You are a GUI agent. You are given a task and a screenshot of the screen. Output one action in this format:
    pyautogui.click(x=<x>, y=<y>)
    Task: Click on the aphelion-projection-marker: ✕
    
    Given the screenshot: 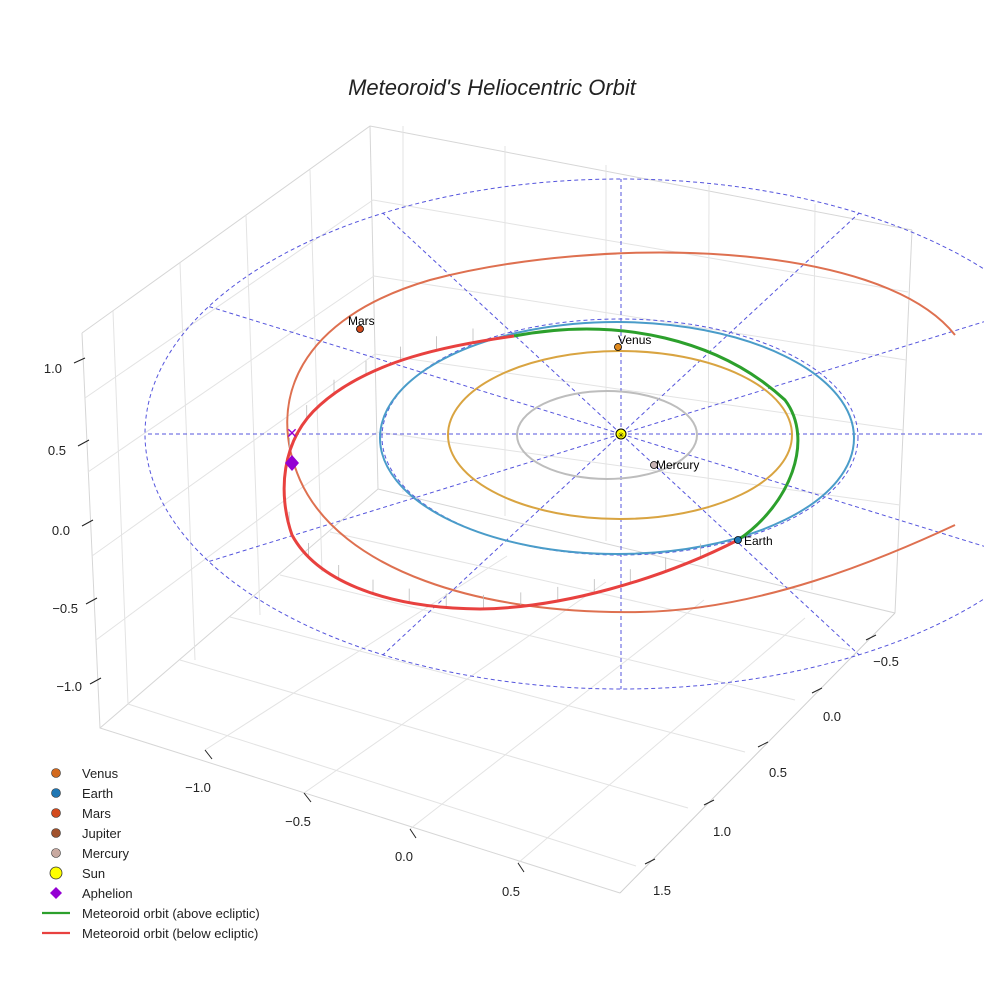 What is the action you would take?
    pyautogui.click(x=292, y=433)
    